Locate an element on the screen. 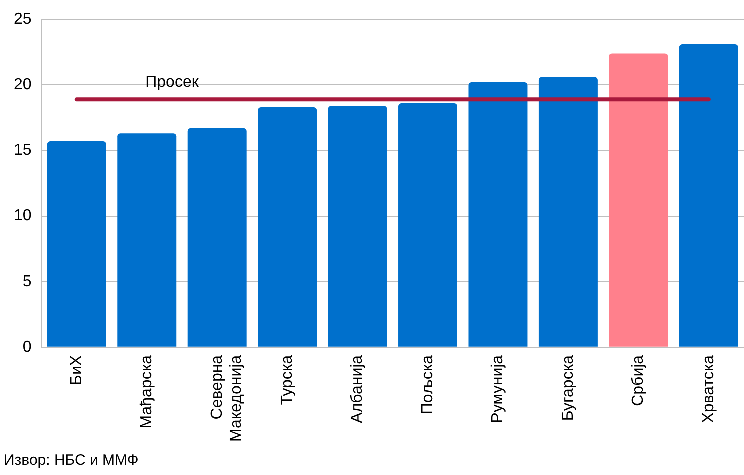 Image resolution: width=744 pixels, height=475 pixels. x-tick-label: Турска is located at coordinates (287, 380).